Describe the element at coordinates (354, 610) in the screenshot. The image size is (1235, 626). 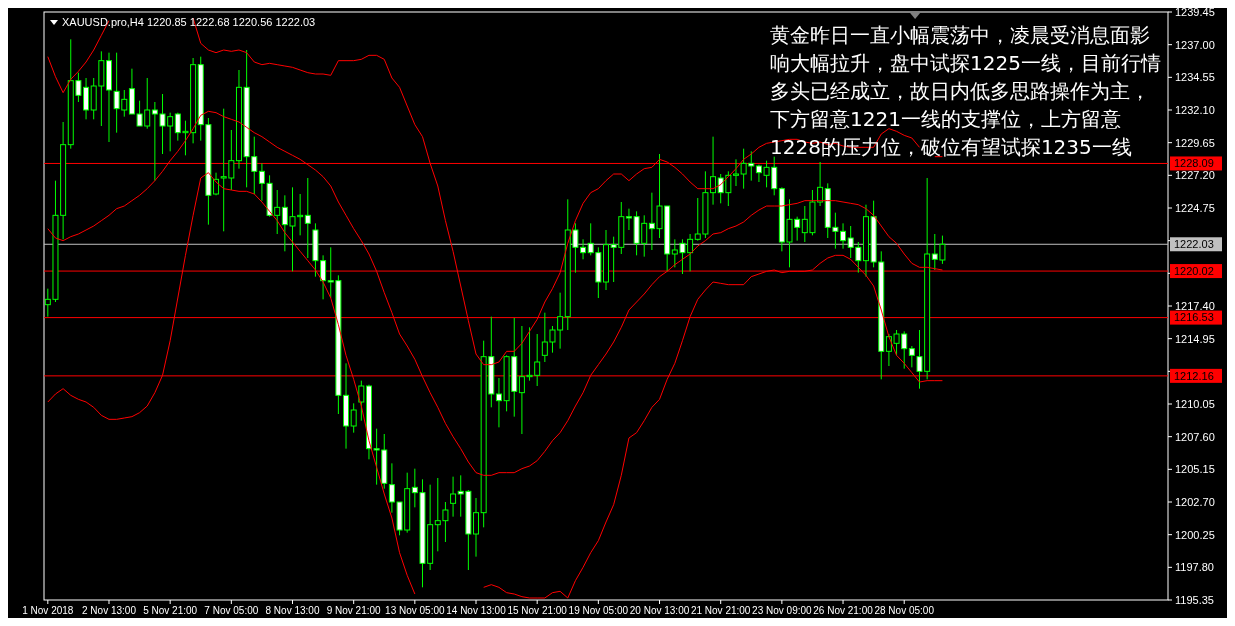
I see `x-tick-label: 9 Nov 21:00` at that location.